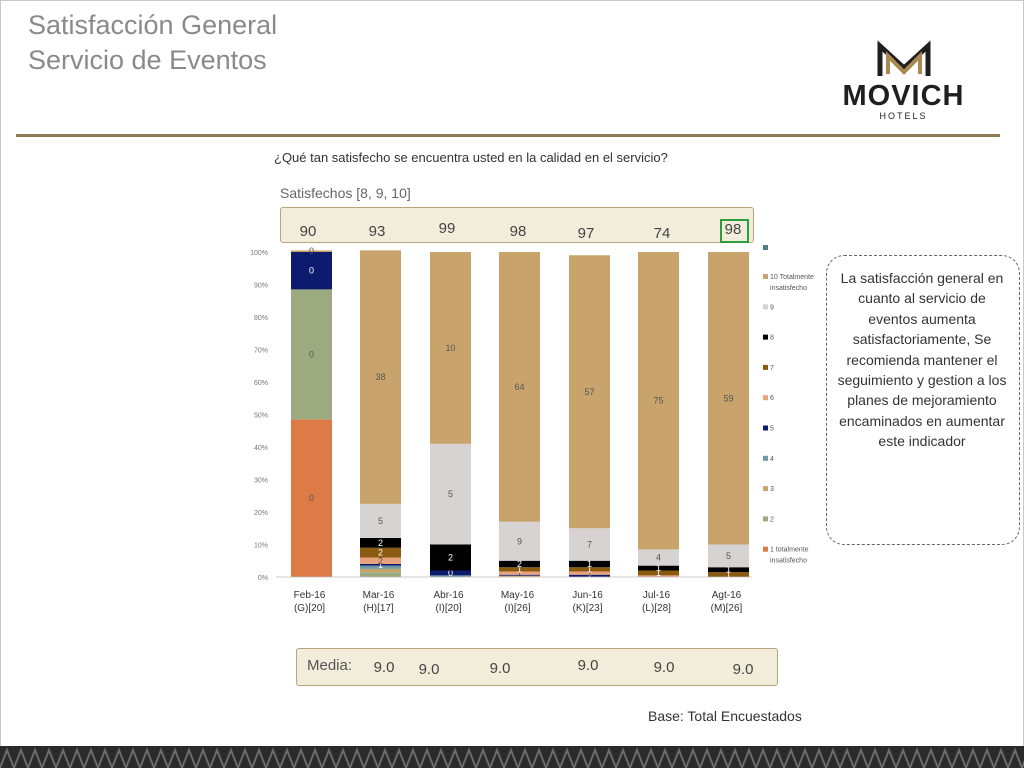 This screenshot has height=768, width=1024. I want to click on footer-pattern-icon, so click(512, 757).